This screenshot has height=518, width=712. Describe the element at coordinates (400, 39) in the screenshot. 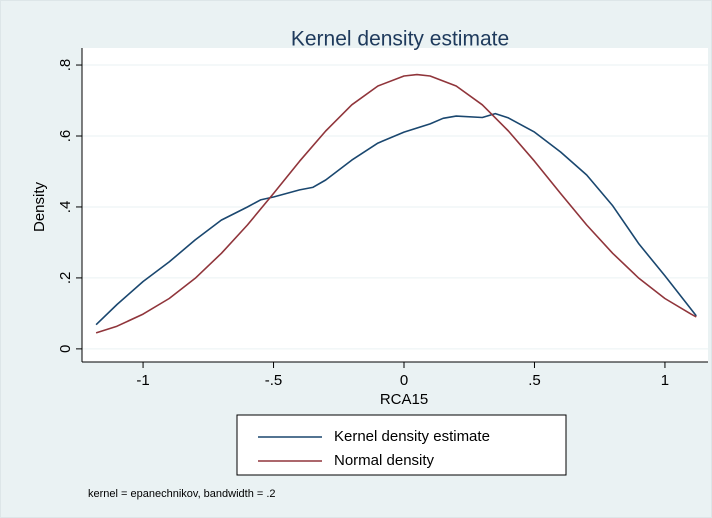

I see `chart-title: Kernel density estimate` at that location.